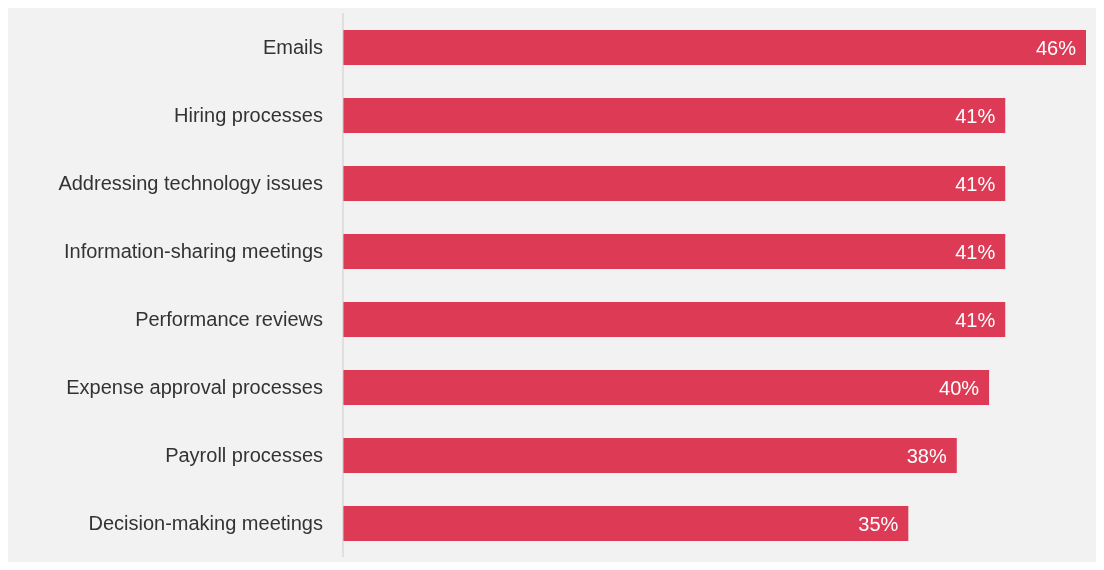 This screenshot has height=570, width=1104. Describe the element at coordinates (248, 115) in the screenshot. I see `y-tick-label: Hiring processes` at that location.